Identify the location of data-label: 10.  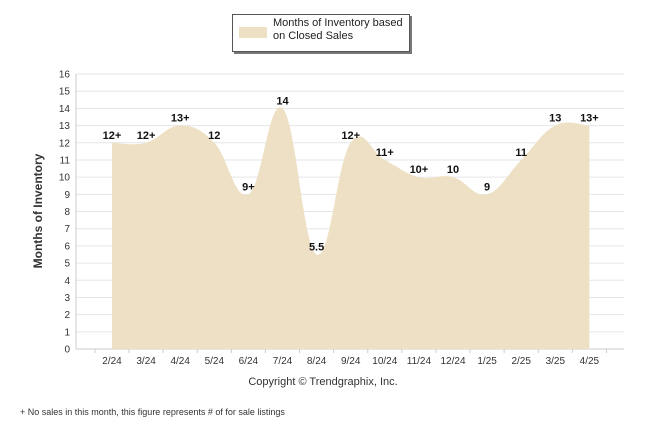
(453, 170).